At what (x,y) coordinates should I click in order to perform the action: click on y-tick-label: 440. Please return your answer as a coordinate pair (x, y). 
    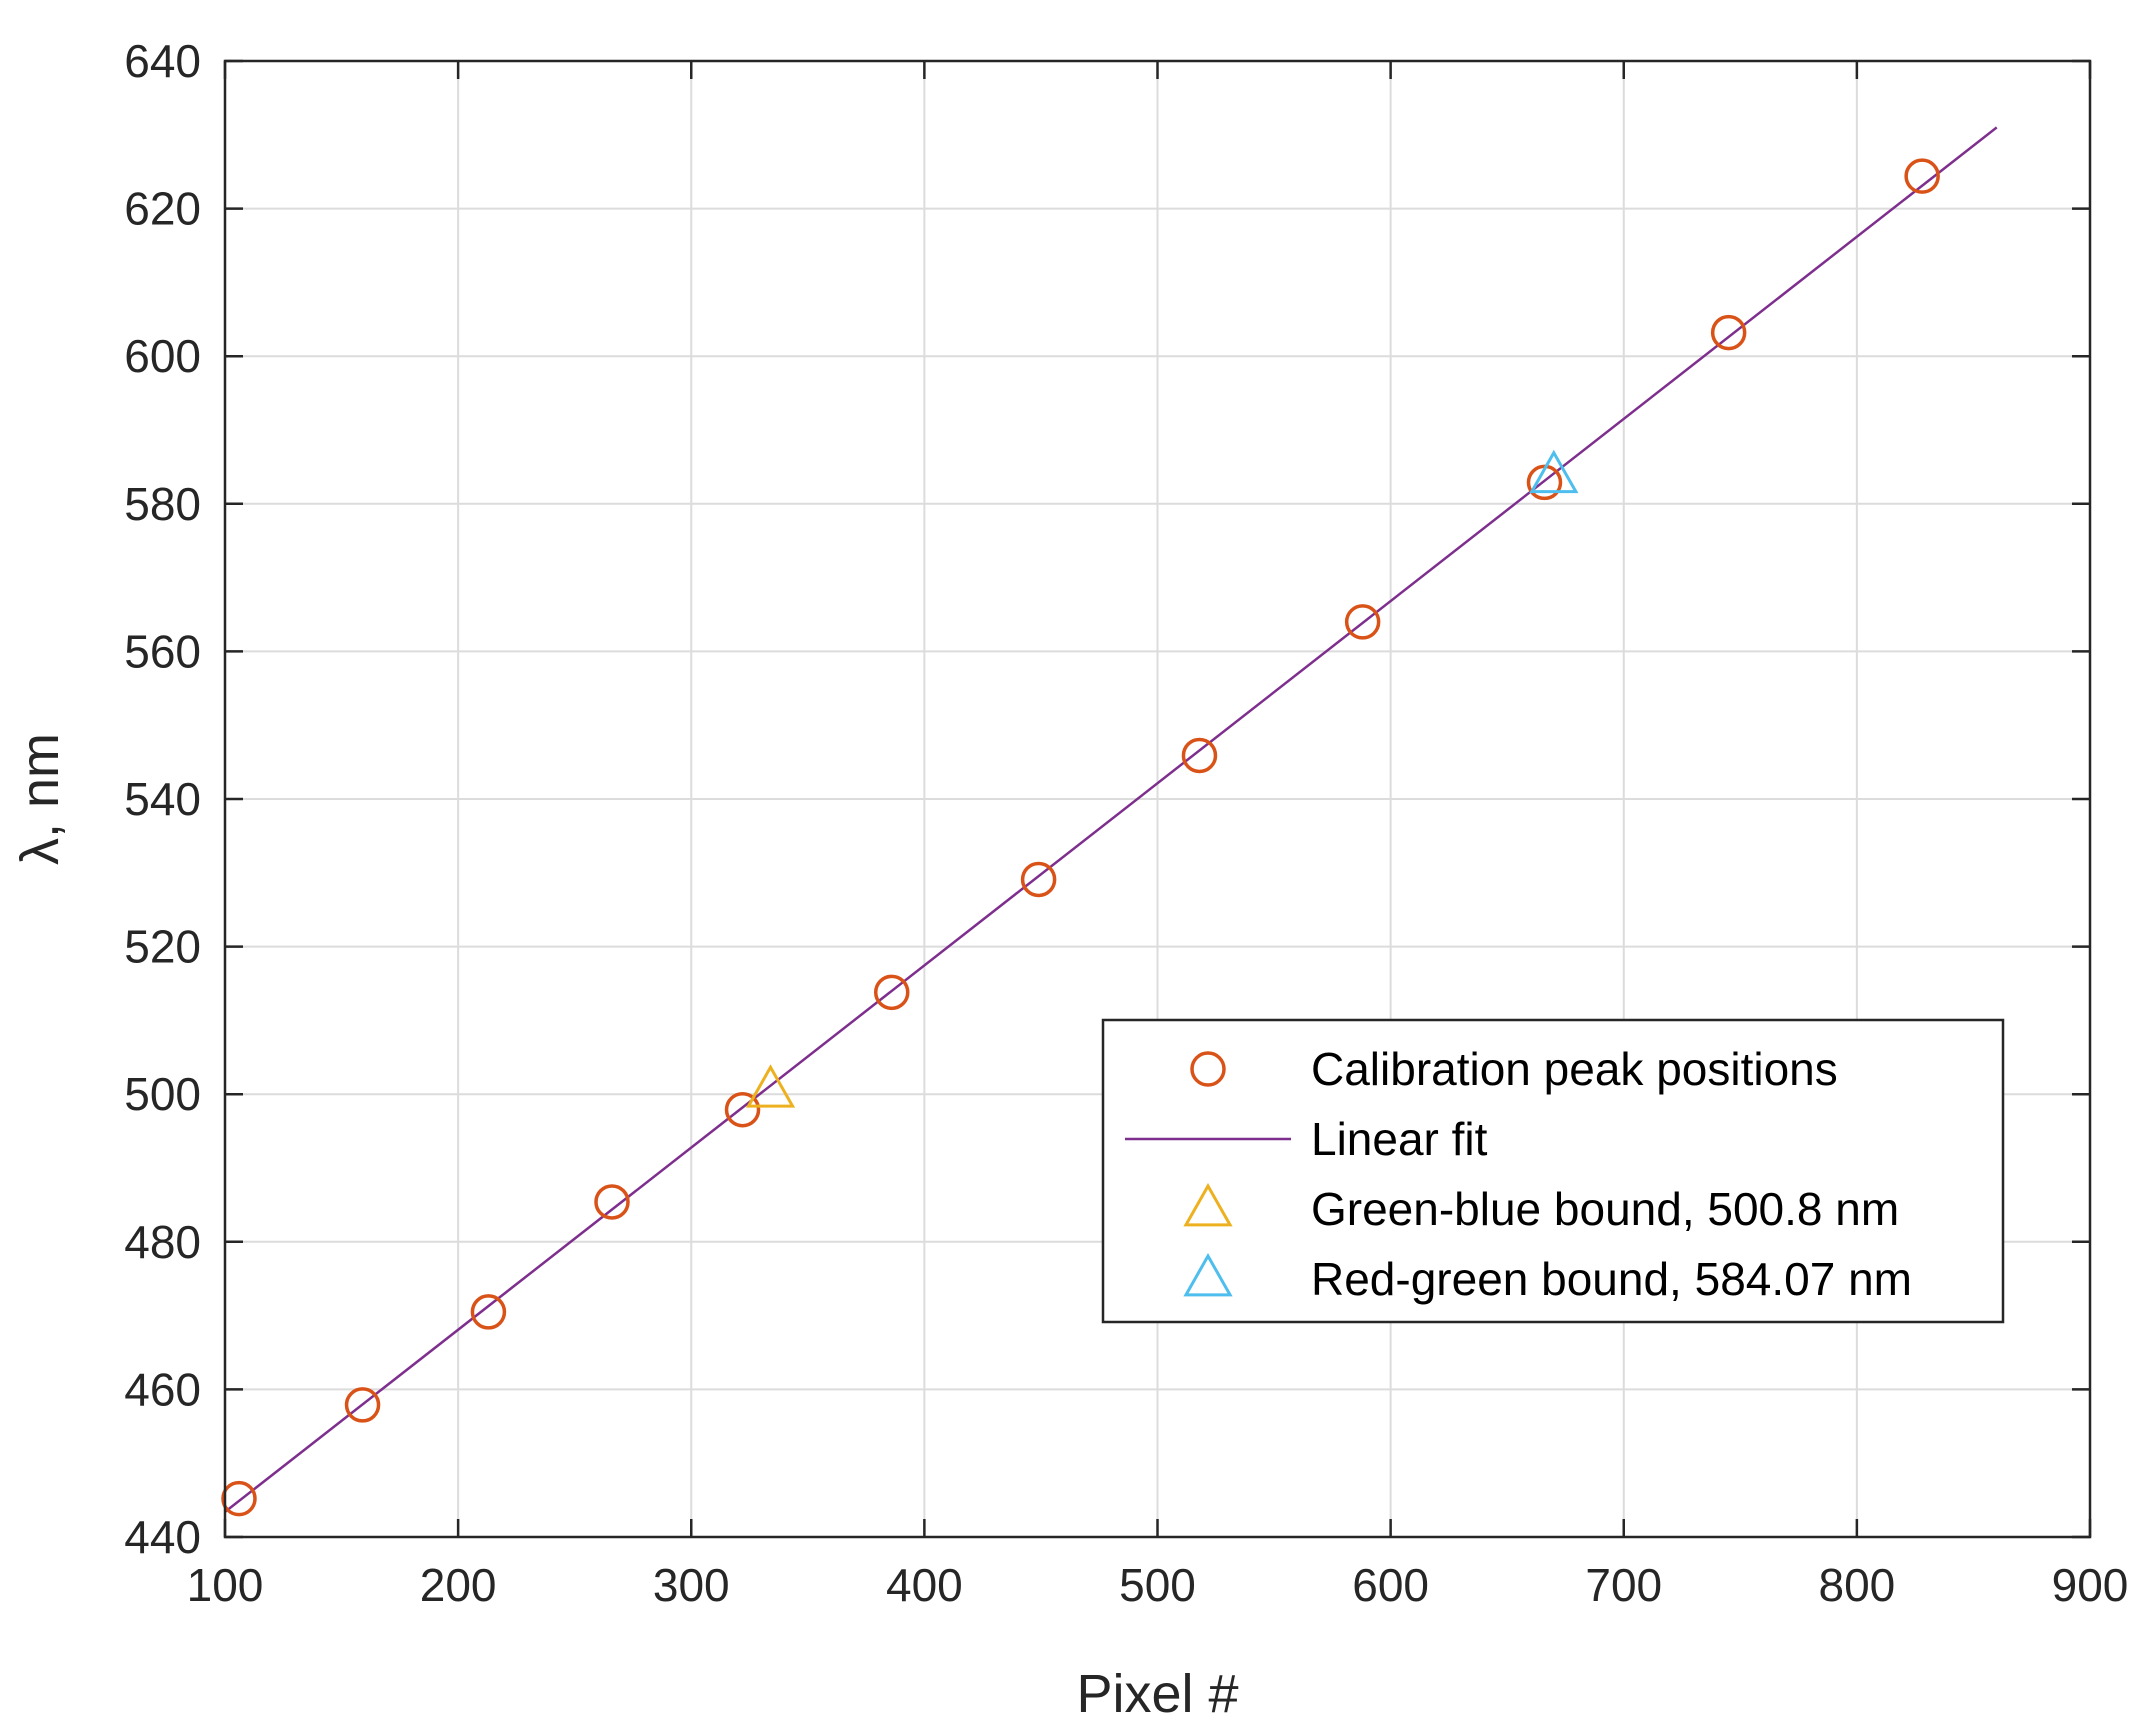
    Looking at the image, I should click on (162, 1537).